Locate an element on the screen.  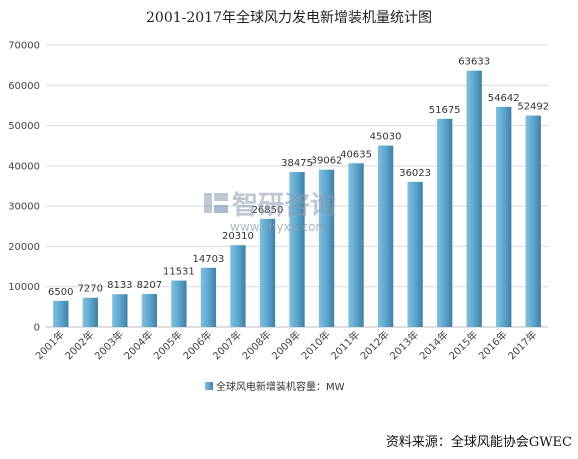
legend: 全球风电新增装机容量：MW is located at coordinates (275, 386).